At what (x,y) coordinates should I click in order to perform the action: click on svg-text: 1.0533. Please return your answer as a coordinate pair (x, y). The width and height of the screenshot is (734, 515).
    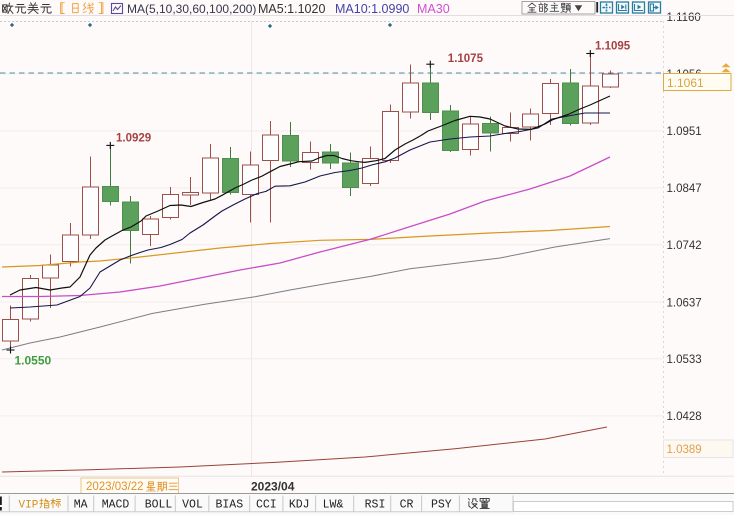
    Looking at the image, I should click on (684, 360).